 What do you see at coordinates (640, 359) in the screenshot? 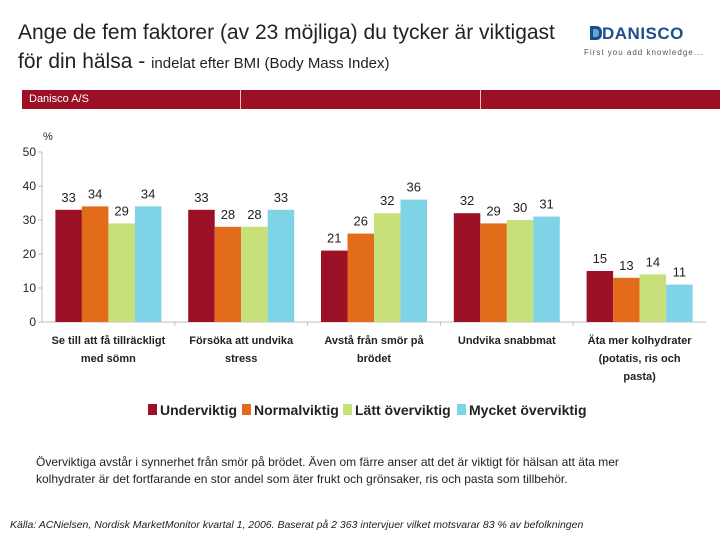
I see `category-label: (potatis, ris och` at bounding box center [640, 359].